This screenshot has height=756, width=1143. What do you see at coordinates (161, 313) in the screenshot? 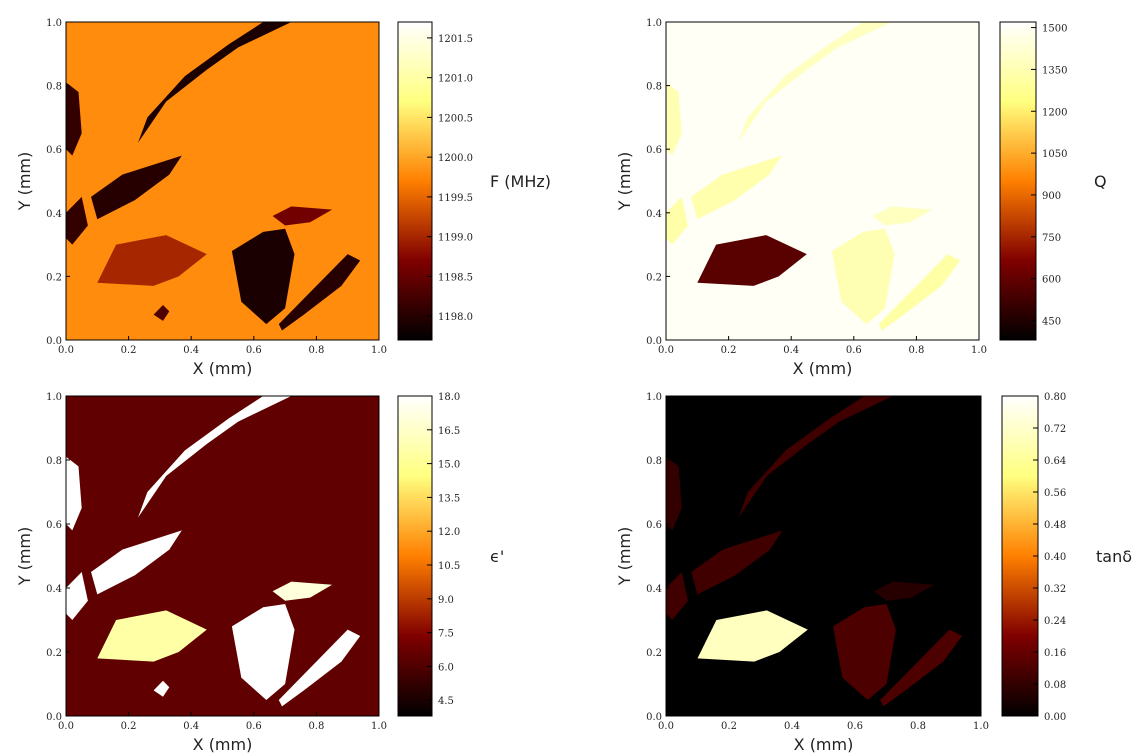
I see `heatmap-region-flake-dot` at bounding box center [161, 313].